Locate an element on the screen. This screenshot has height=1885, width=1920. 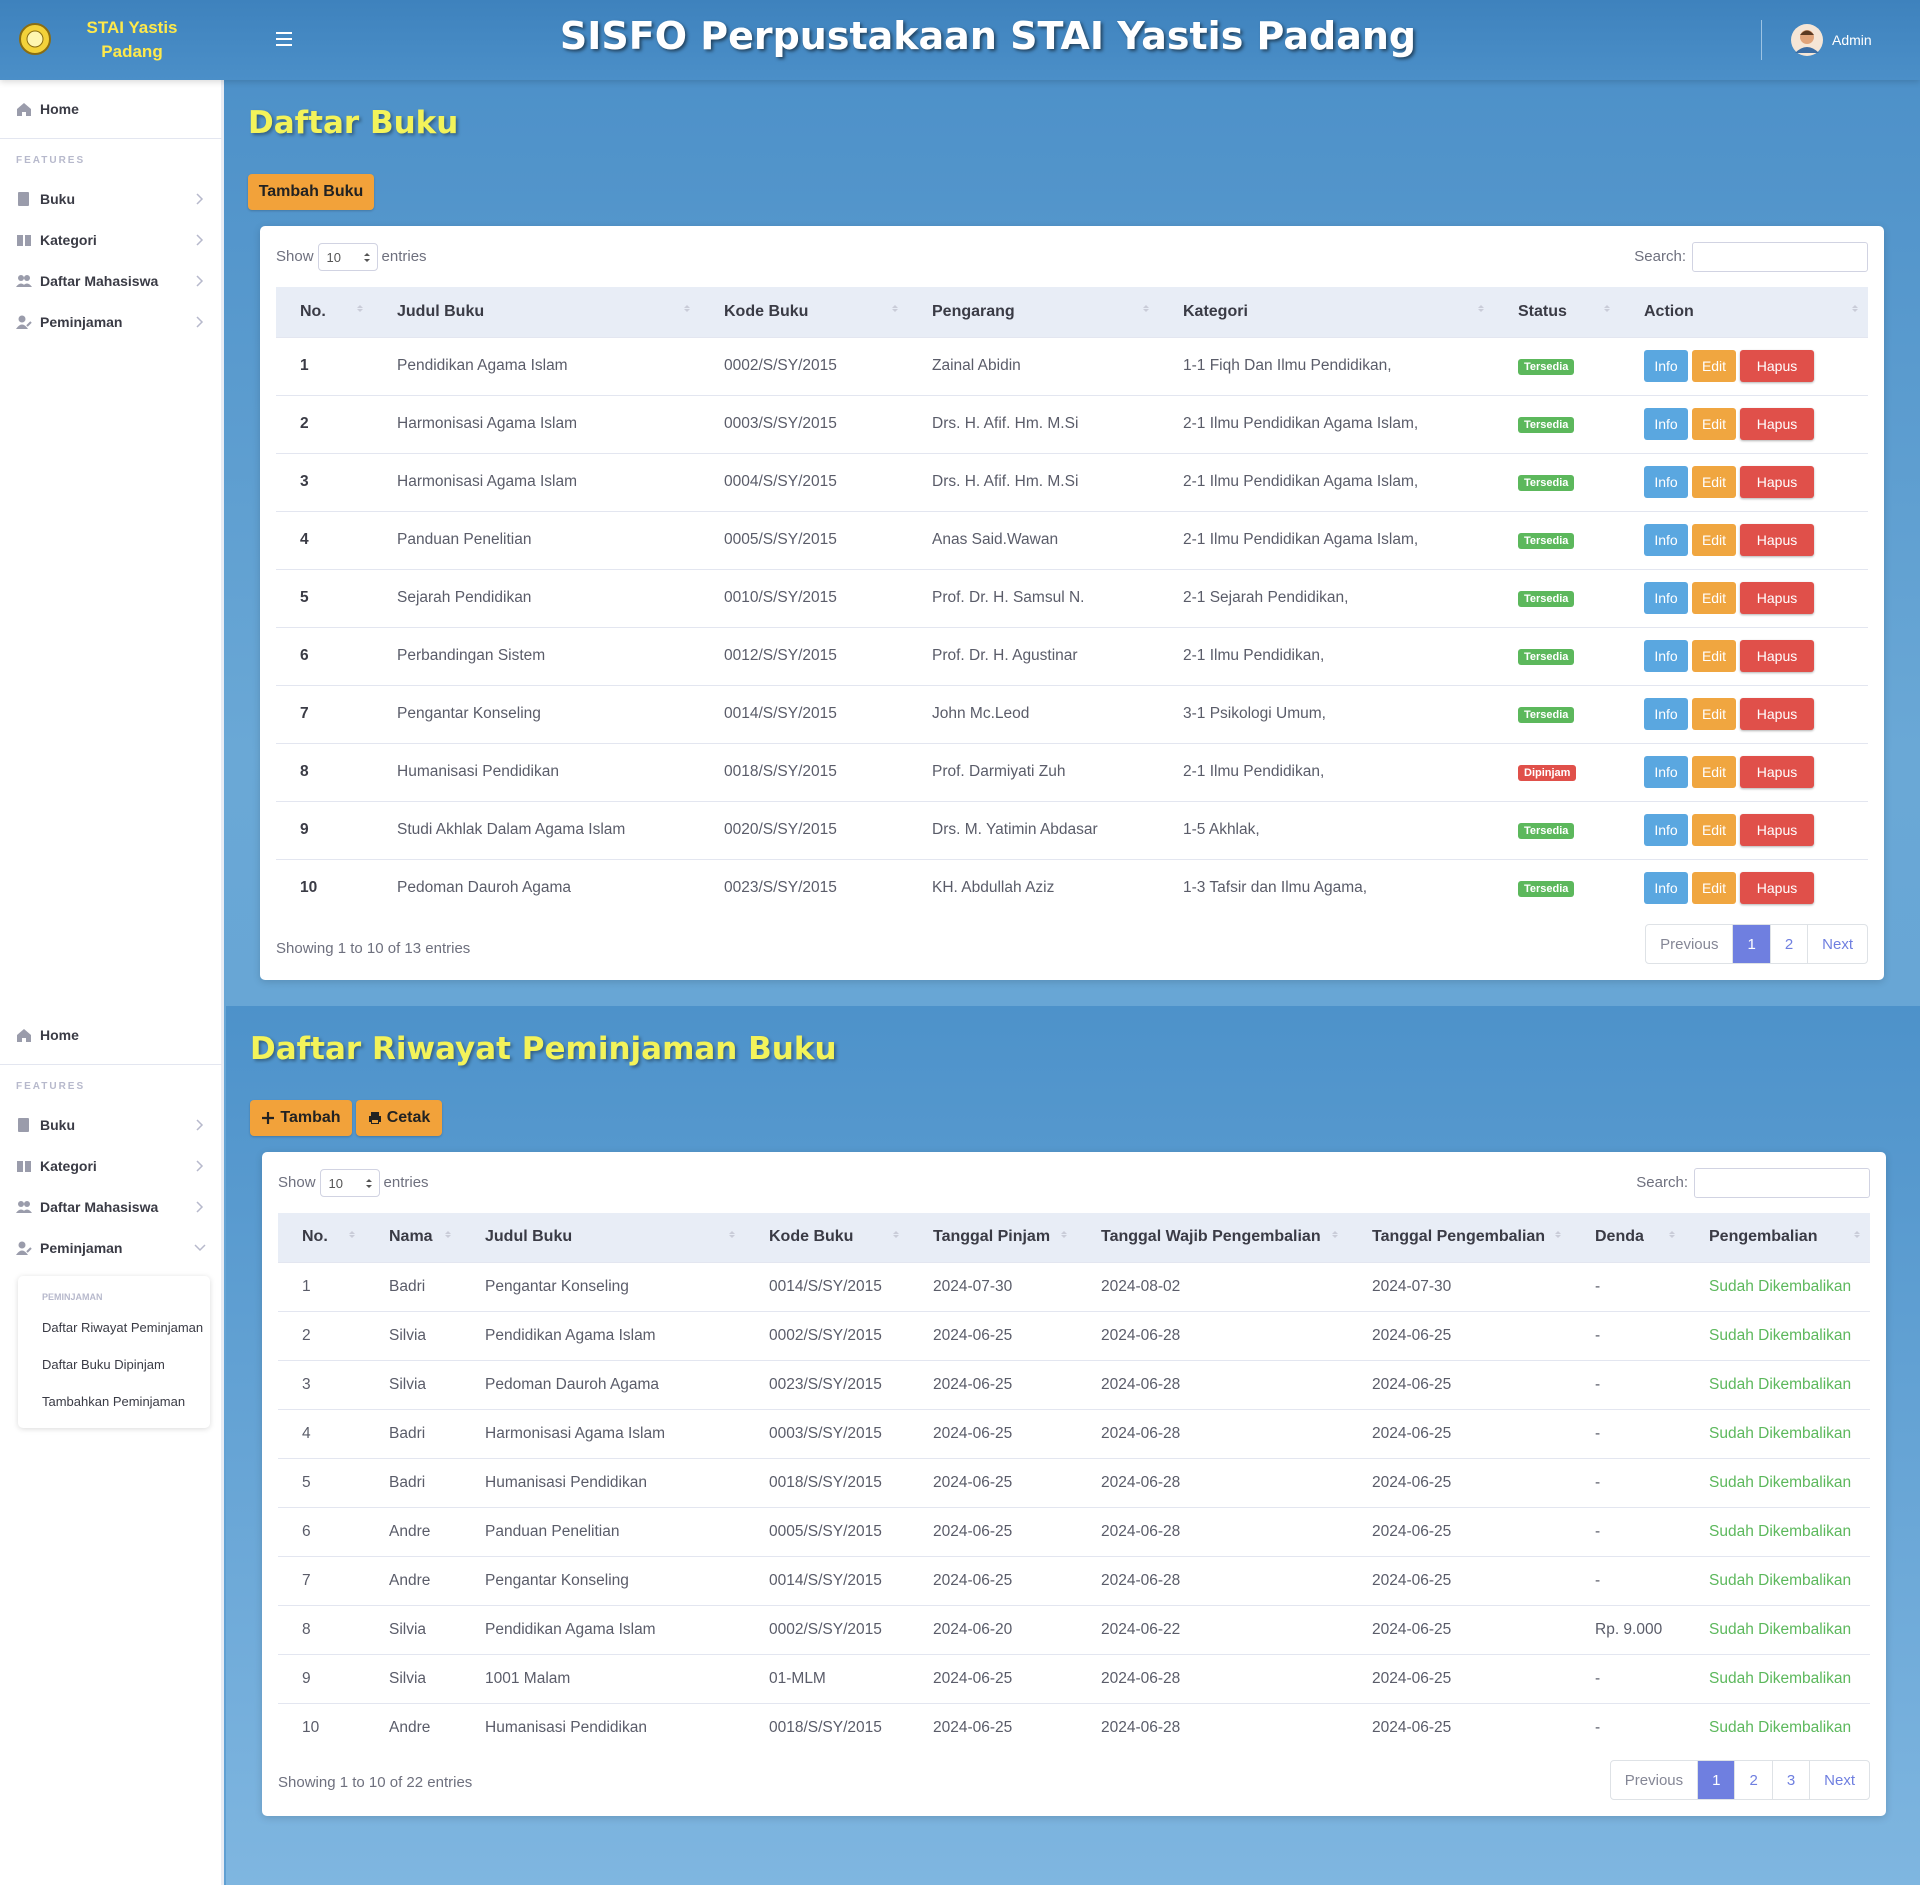
table-cell: Tersedia is located at coordinates (1557, 830).